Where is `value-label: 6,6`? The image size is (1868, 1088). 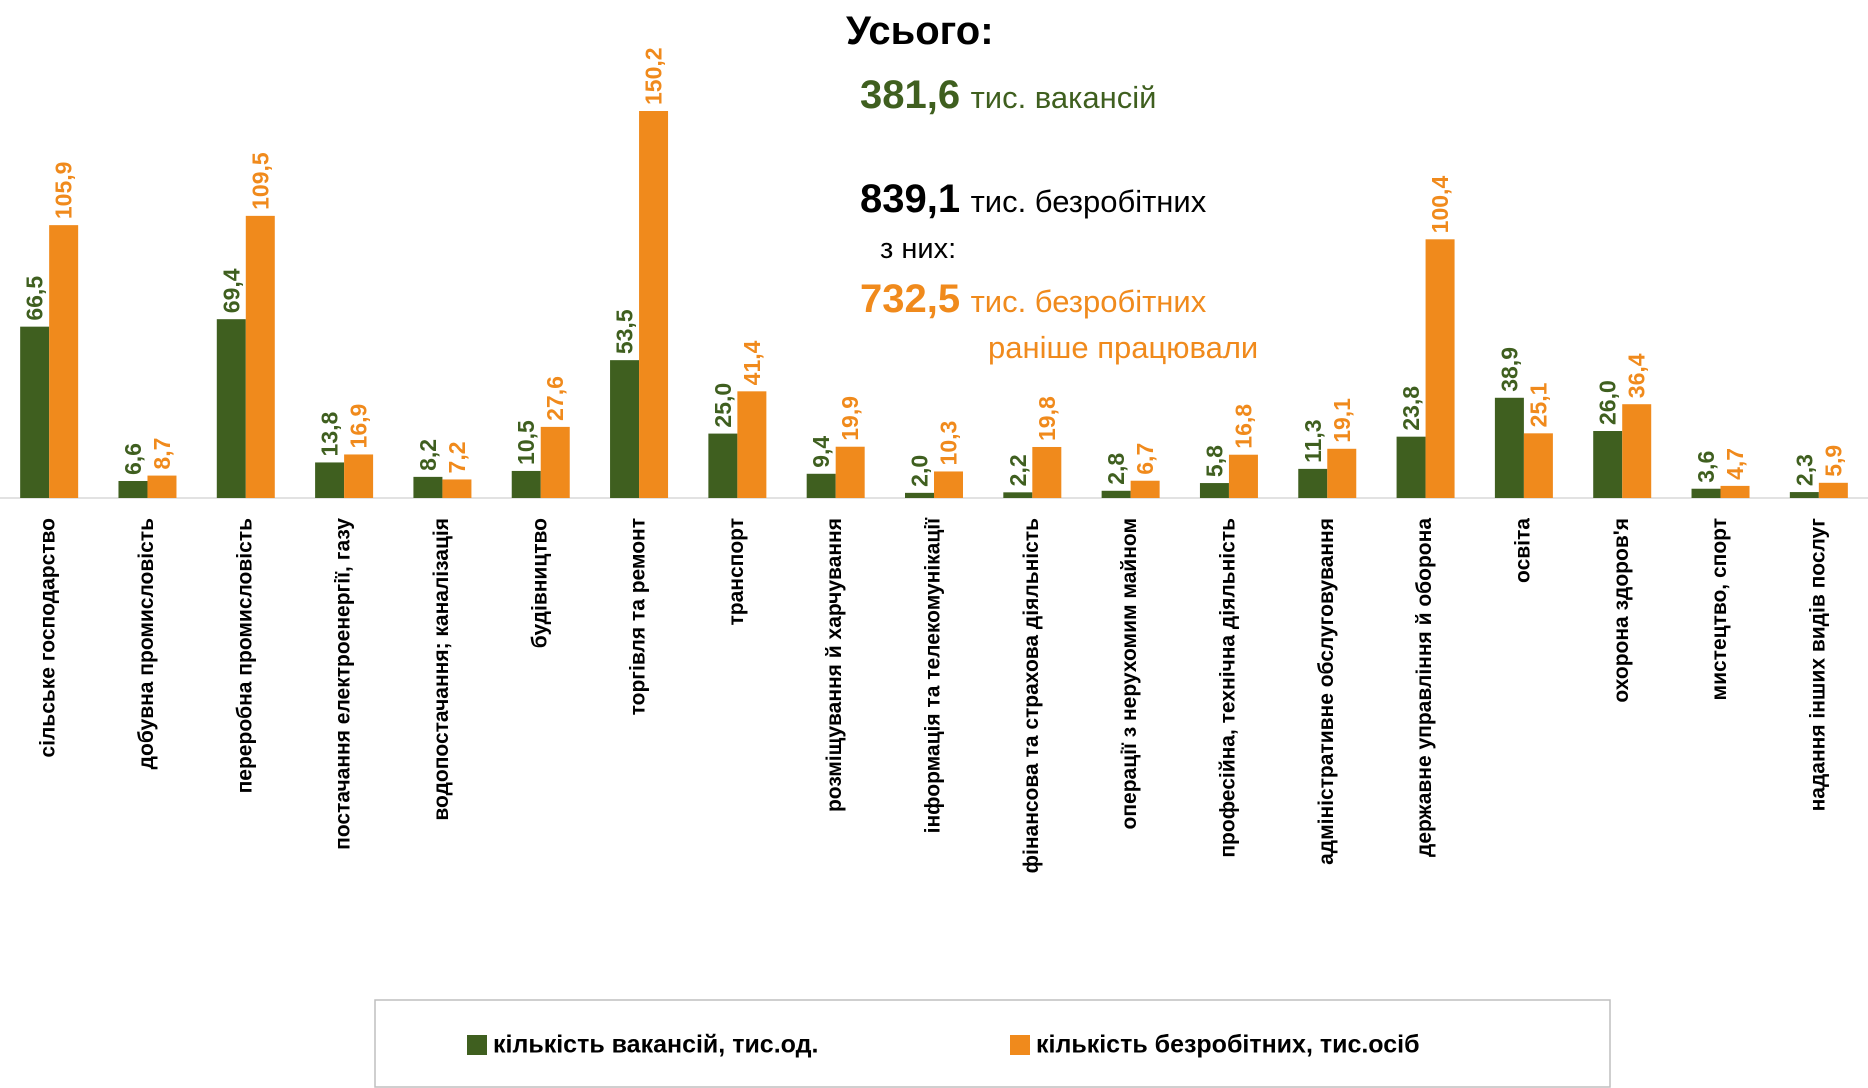
value-label: 6,6 is located at coordinates (133, 459).